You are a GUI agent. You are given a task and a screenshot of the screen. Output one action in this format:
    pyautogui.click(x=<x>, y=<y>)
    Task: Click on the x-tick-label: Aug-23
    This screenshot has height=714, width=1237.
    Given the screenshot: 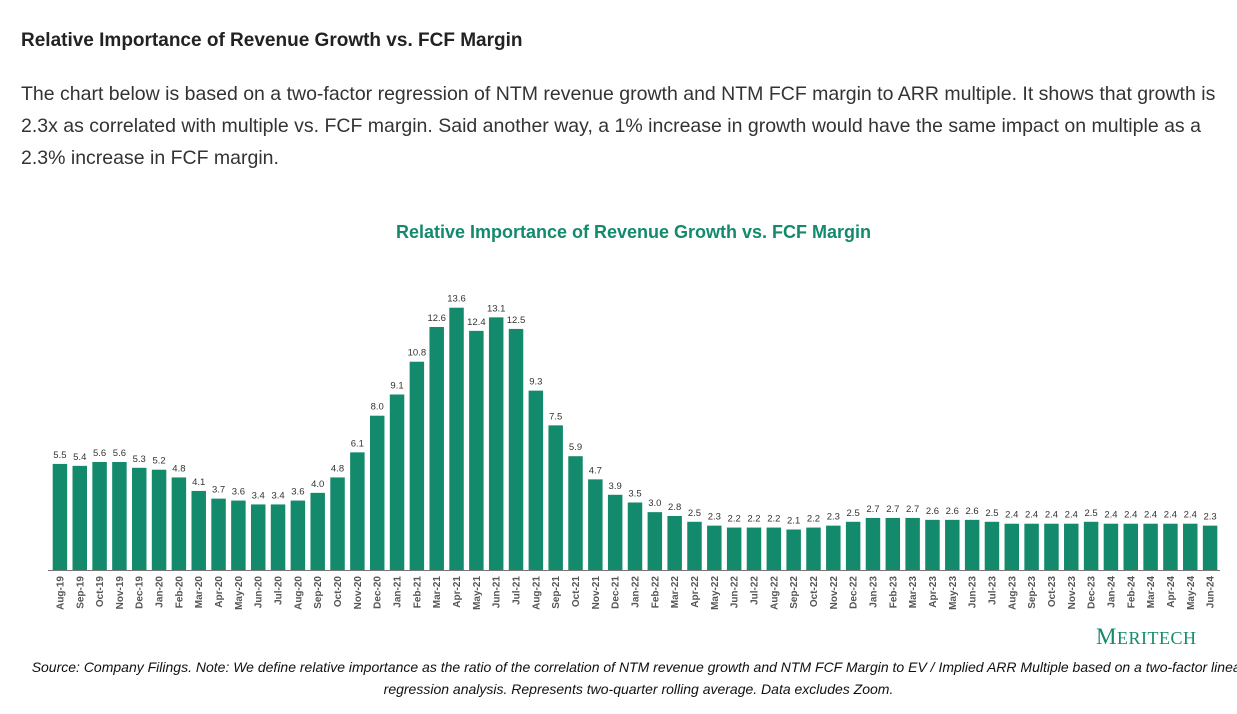 What is the action you would take?
    pyautogui.click(x=1012, y=593)
    